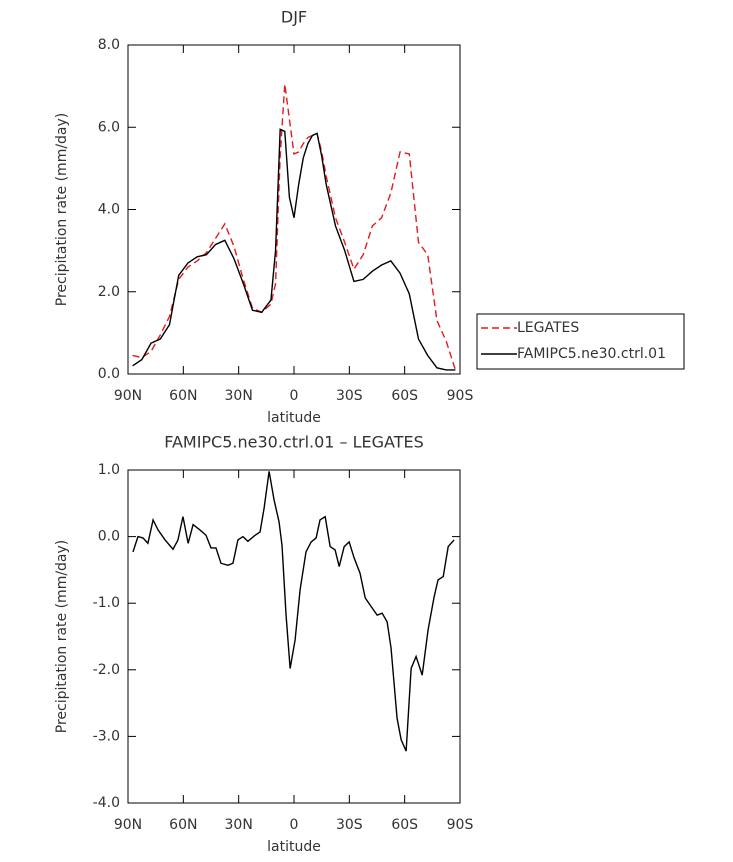 This screenshot has height=862, width=733. What do you see at coordinates (591, 354) in the screenshot?
I see `legend-label: FAMIPC5.ne30.ctrl.01` at bounding box center [591, 354].